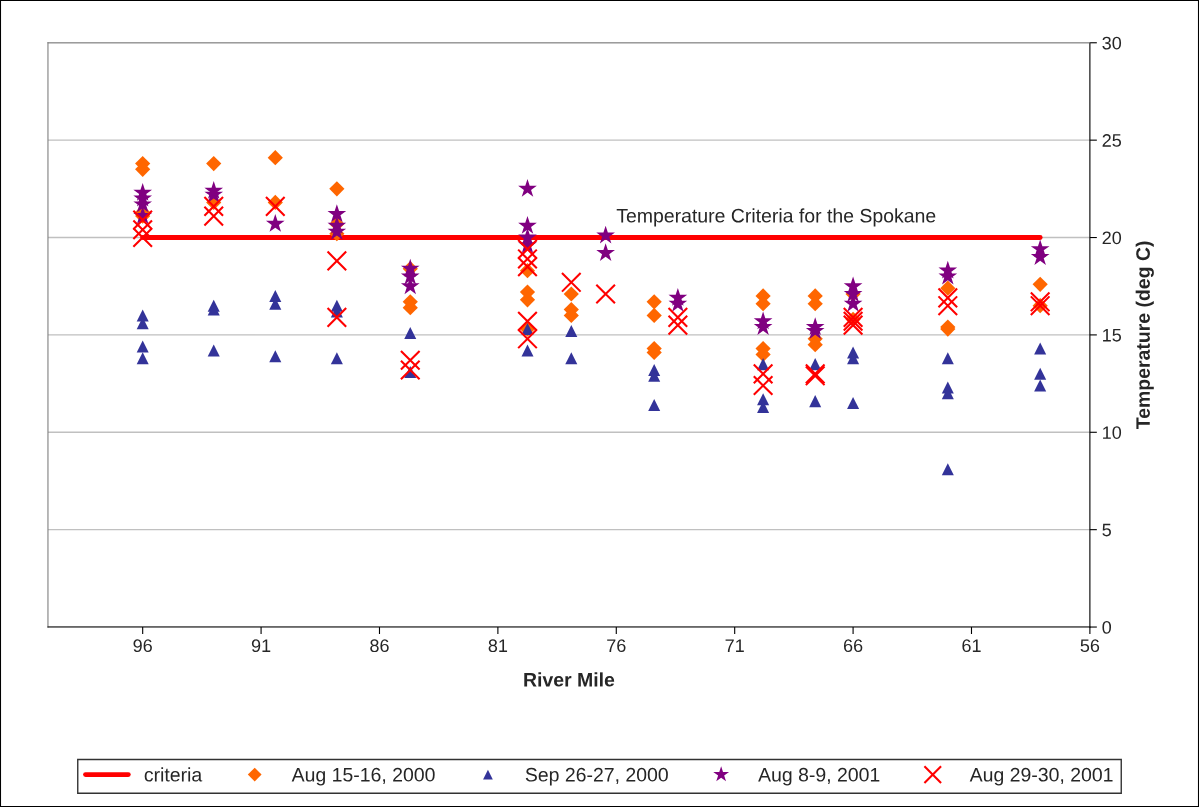 The width and height of the screenshot is (1199, 807). What do you see at coordinates (1144, 335) in the screenshot?
I see `y-axis-title: Temperature (deg C)` at bounding box center [1144, 335].